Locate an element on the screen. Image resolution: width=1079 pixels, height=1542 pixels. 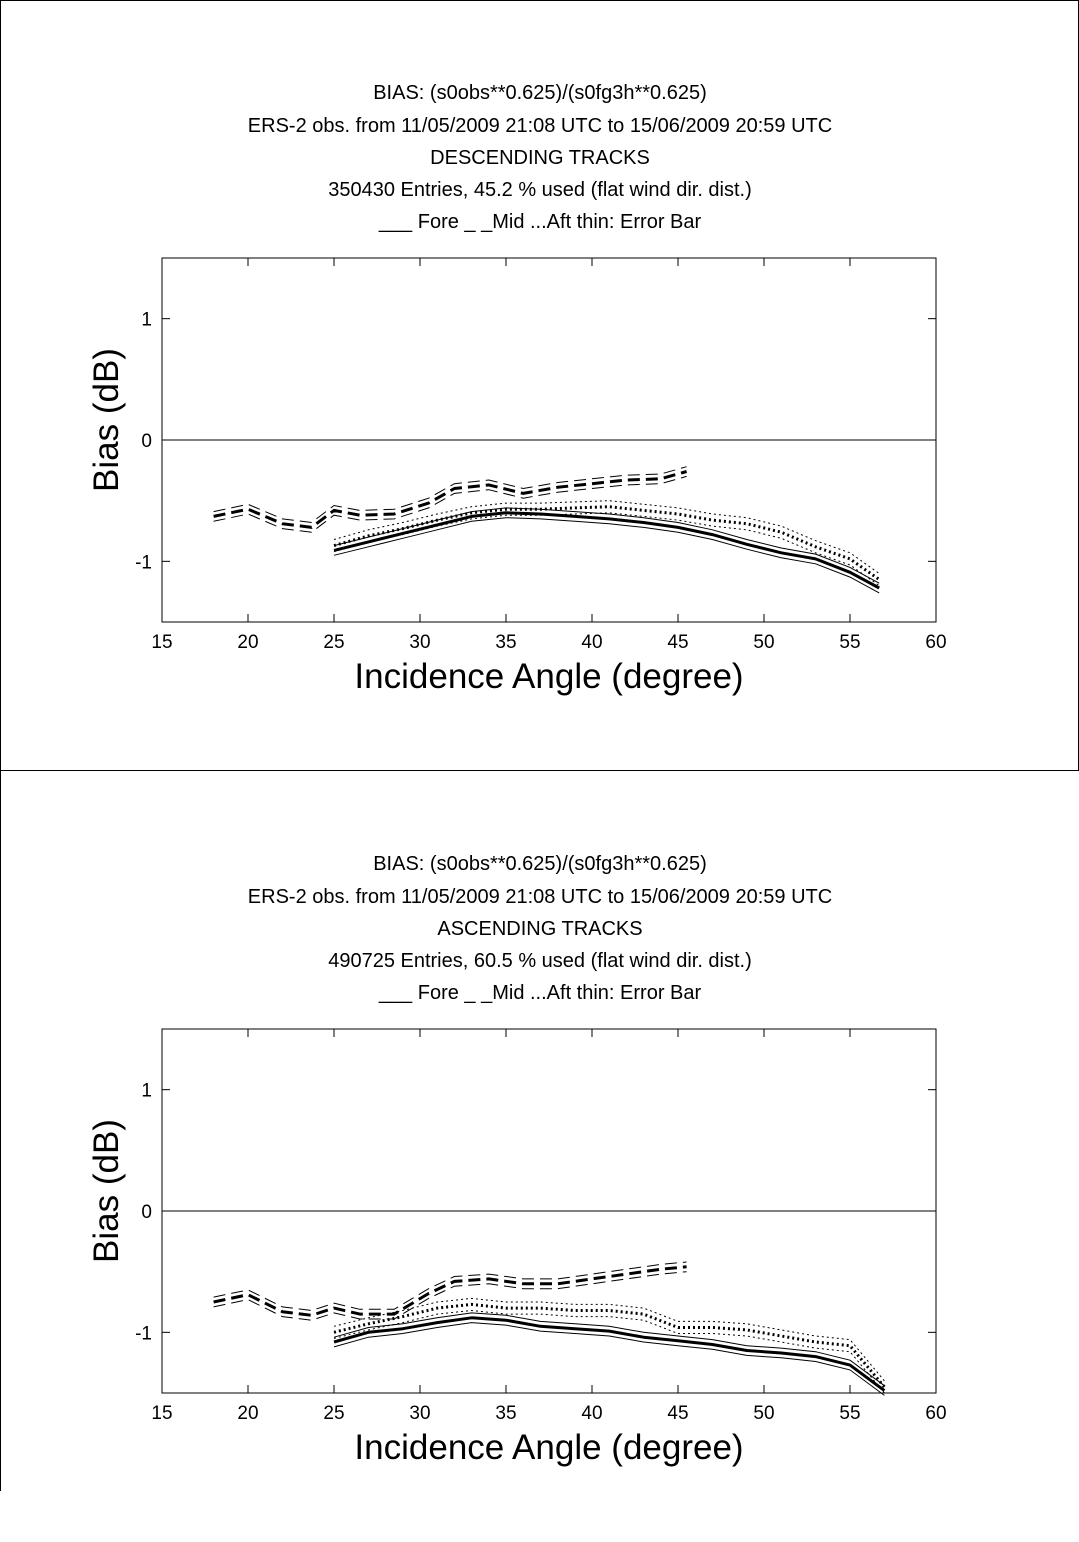
chart-title-line-3: ASCENDING TRACKS is located at coordinates (539, 929).